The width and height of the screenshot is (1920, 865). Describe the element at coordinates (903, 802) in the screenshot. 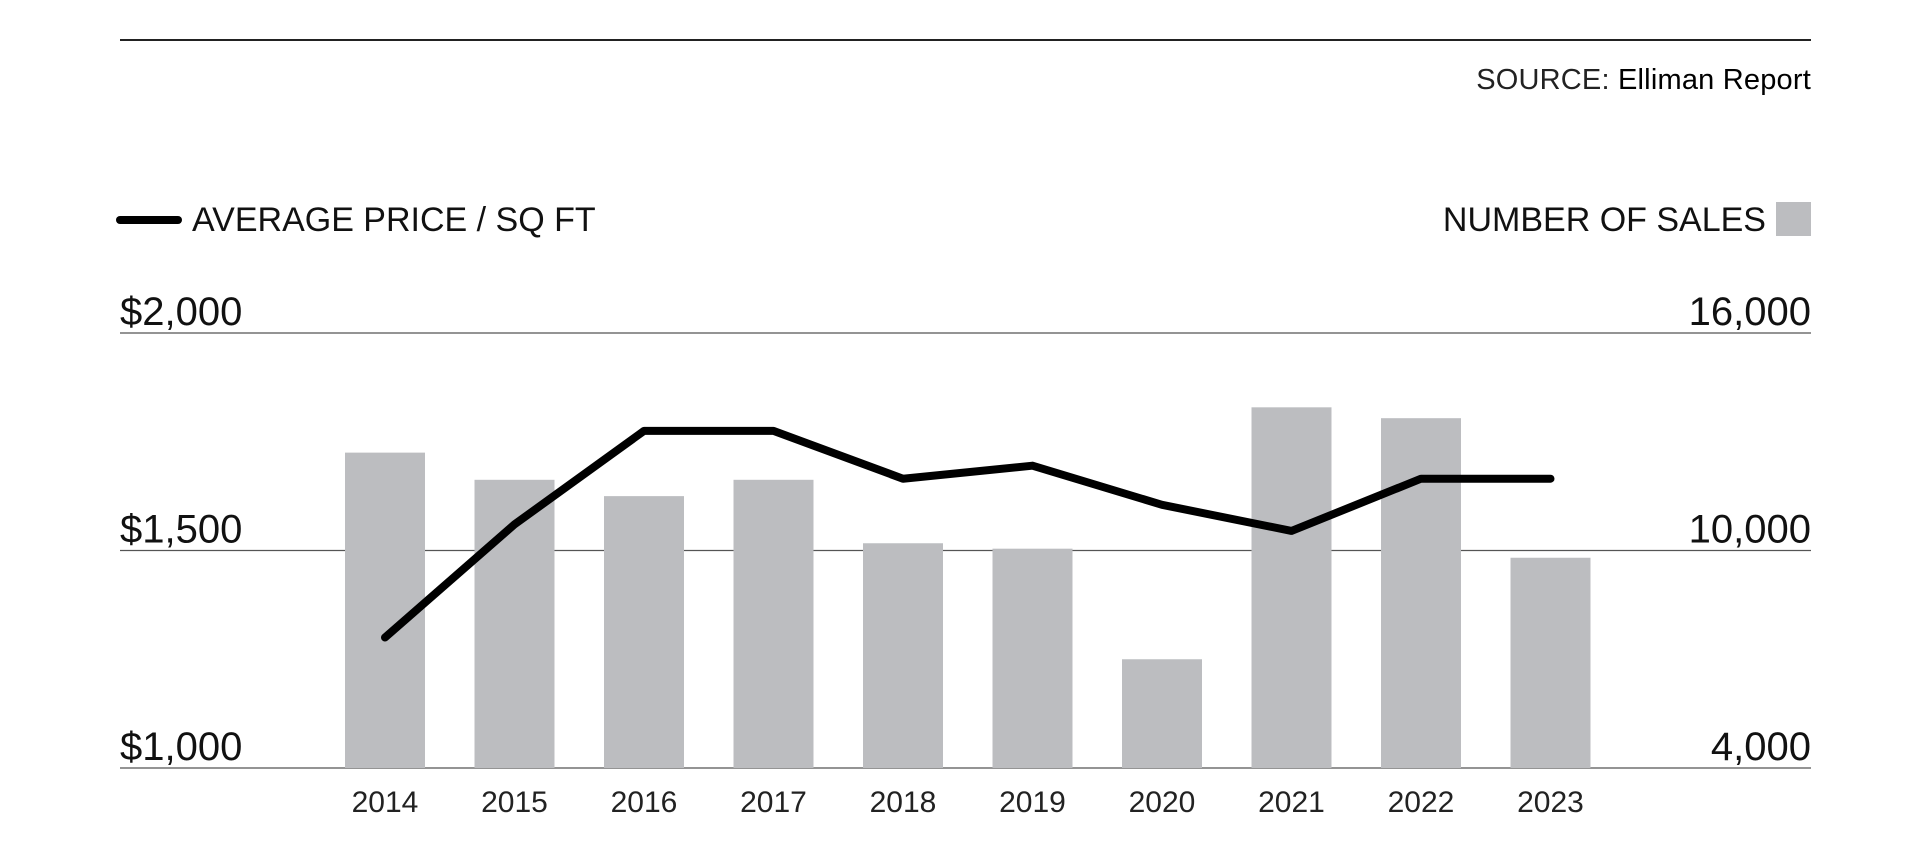

I see `x-axis-tick-label: 2018` at that location.